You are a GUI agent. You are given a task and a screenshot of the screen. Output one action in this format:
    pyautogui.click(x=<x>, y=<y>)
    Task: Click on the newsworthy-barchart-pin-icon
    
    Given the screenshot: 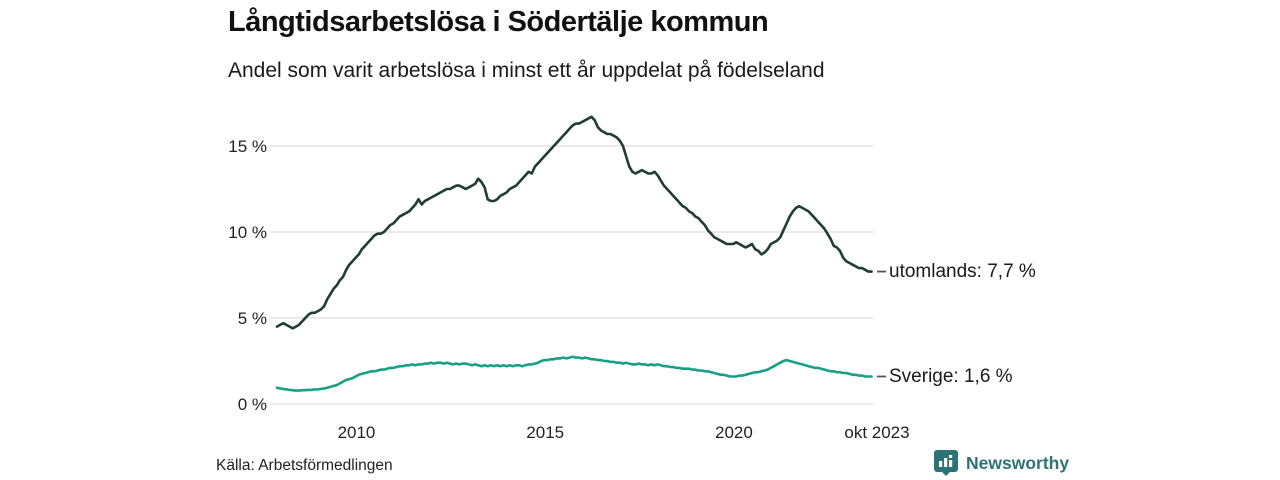 What is the action you would take?
    pyautogui.click(x=946, y=463)
    